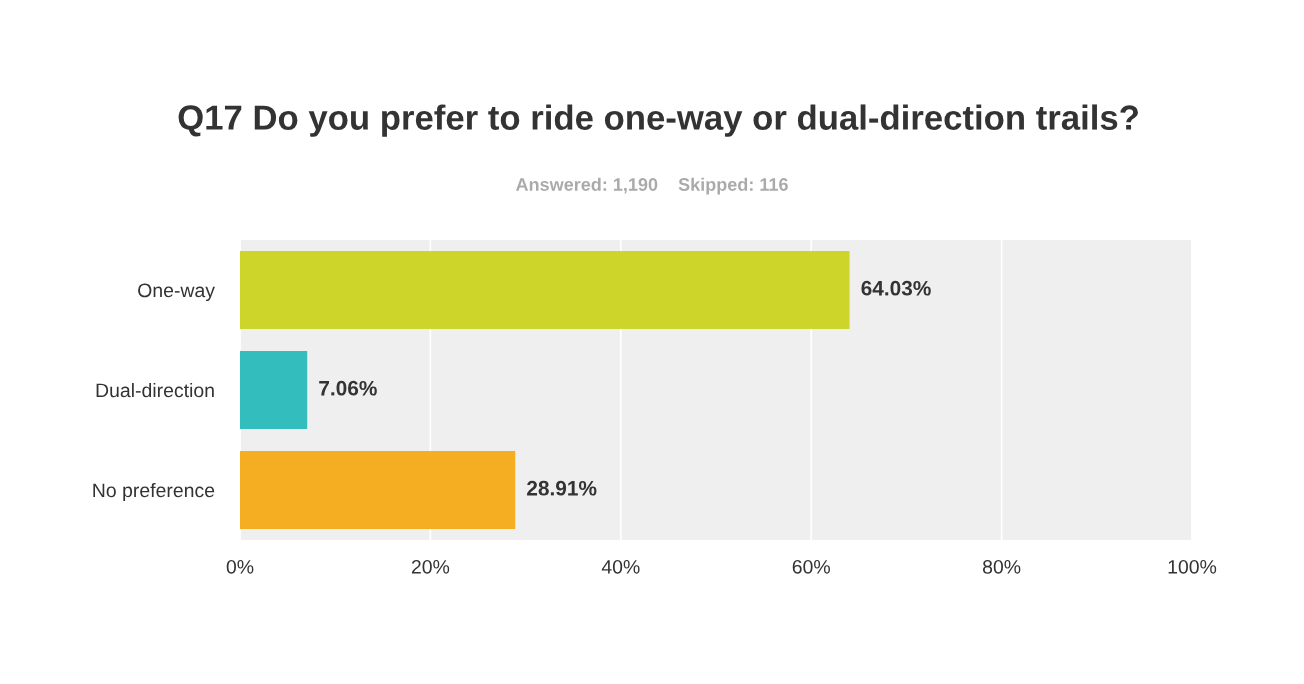 This screenshot has width=1304, height=684. What do you see at coordinates (430, 566) in the screenshot?
I see `x-tick-label: 20%` at bounding box center [430, 566].